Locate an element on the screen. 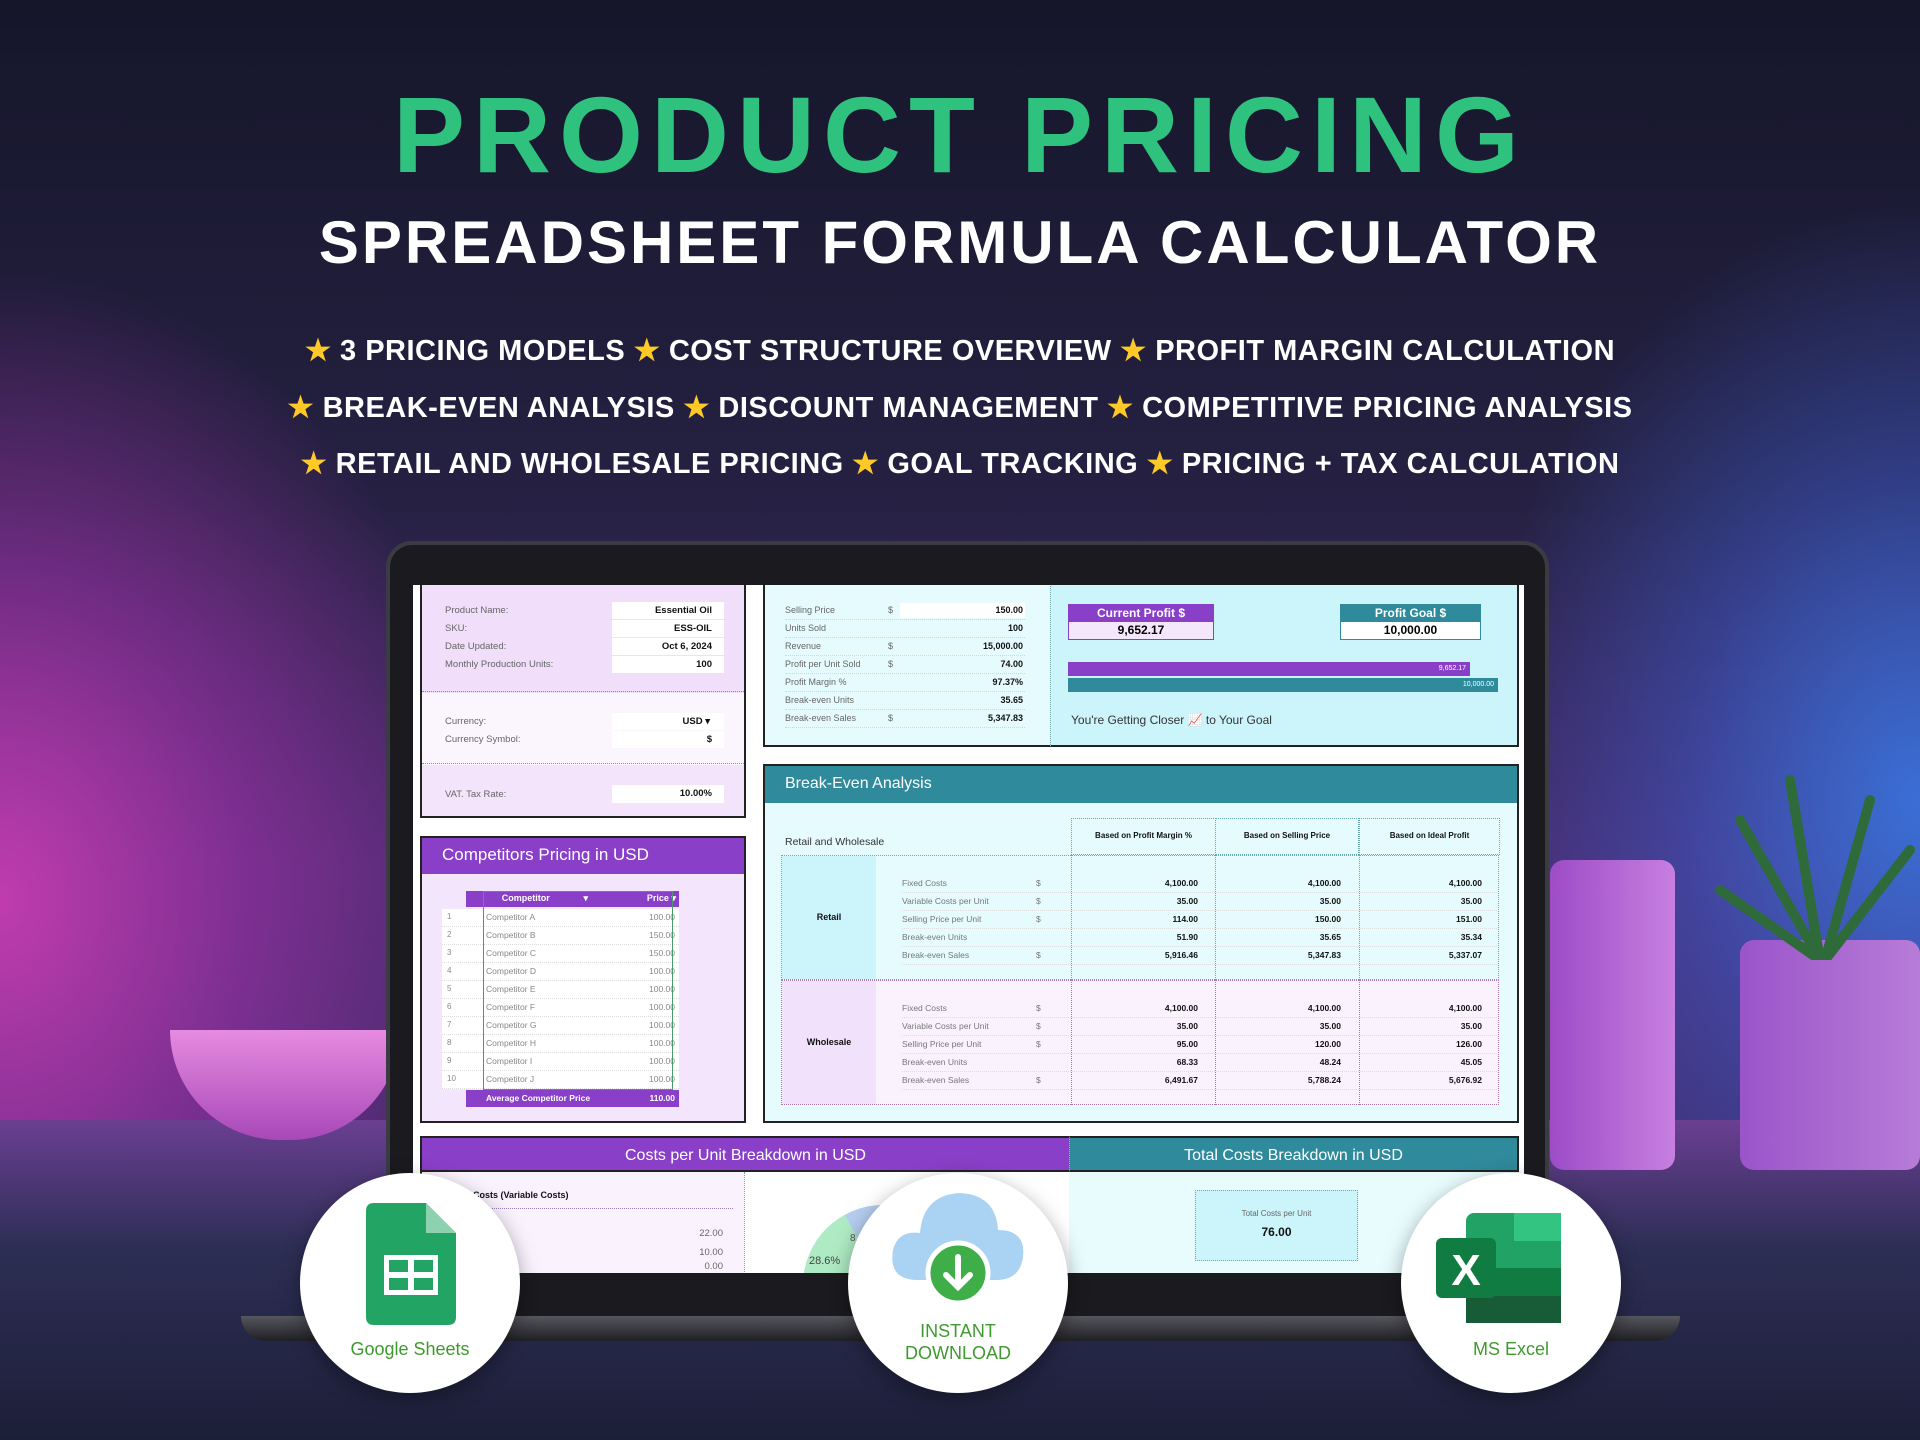 The height and width of the screenshot is (1440, 1920). summary-value: 150.00 is located at coordinates (962, 610).